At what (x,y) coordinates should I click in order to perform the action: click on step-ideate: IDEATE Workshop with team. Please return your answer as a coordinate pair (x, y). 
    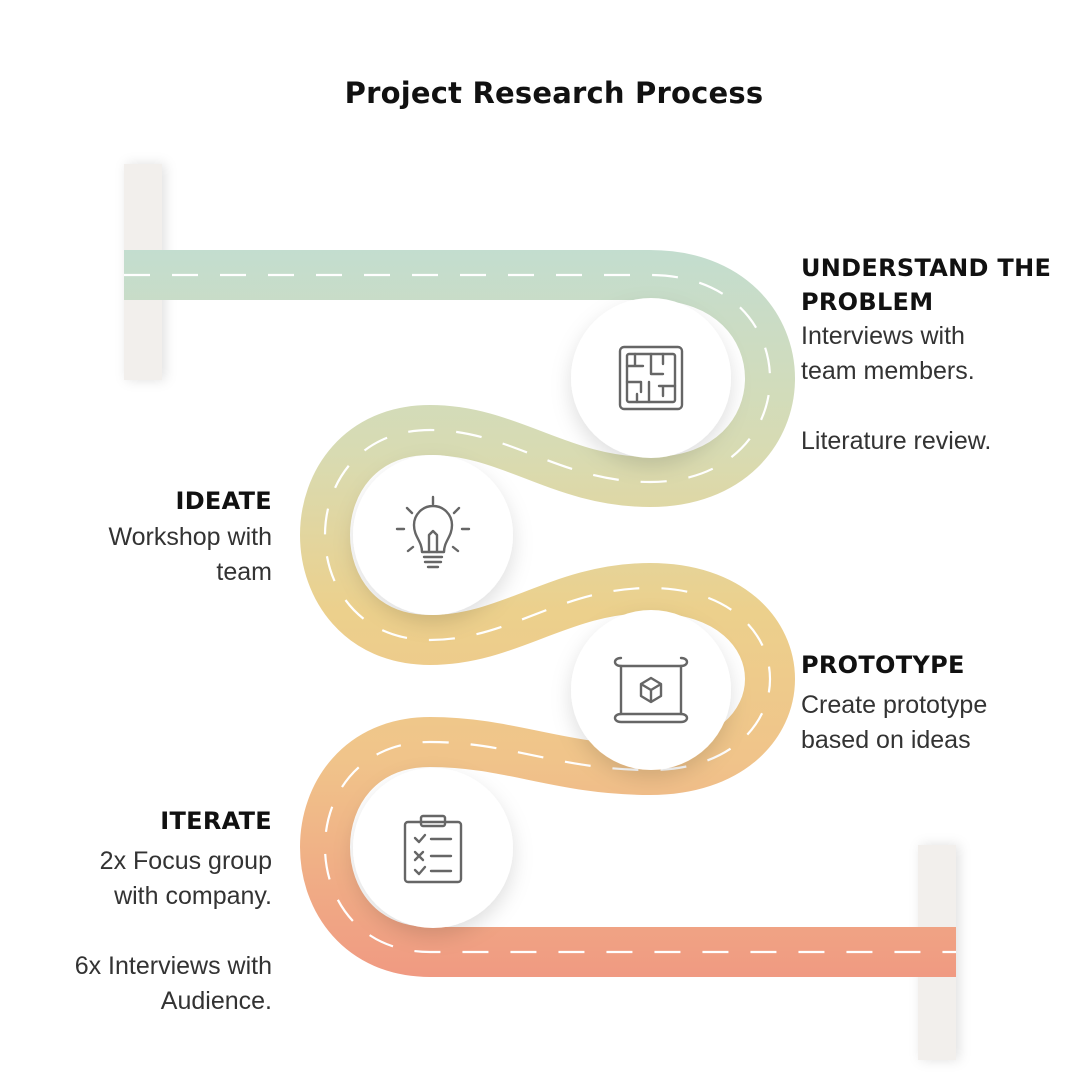
    Looking at the image, I should click on (146, 537).